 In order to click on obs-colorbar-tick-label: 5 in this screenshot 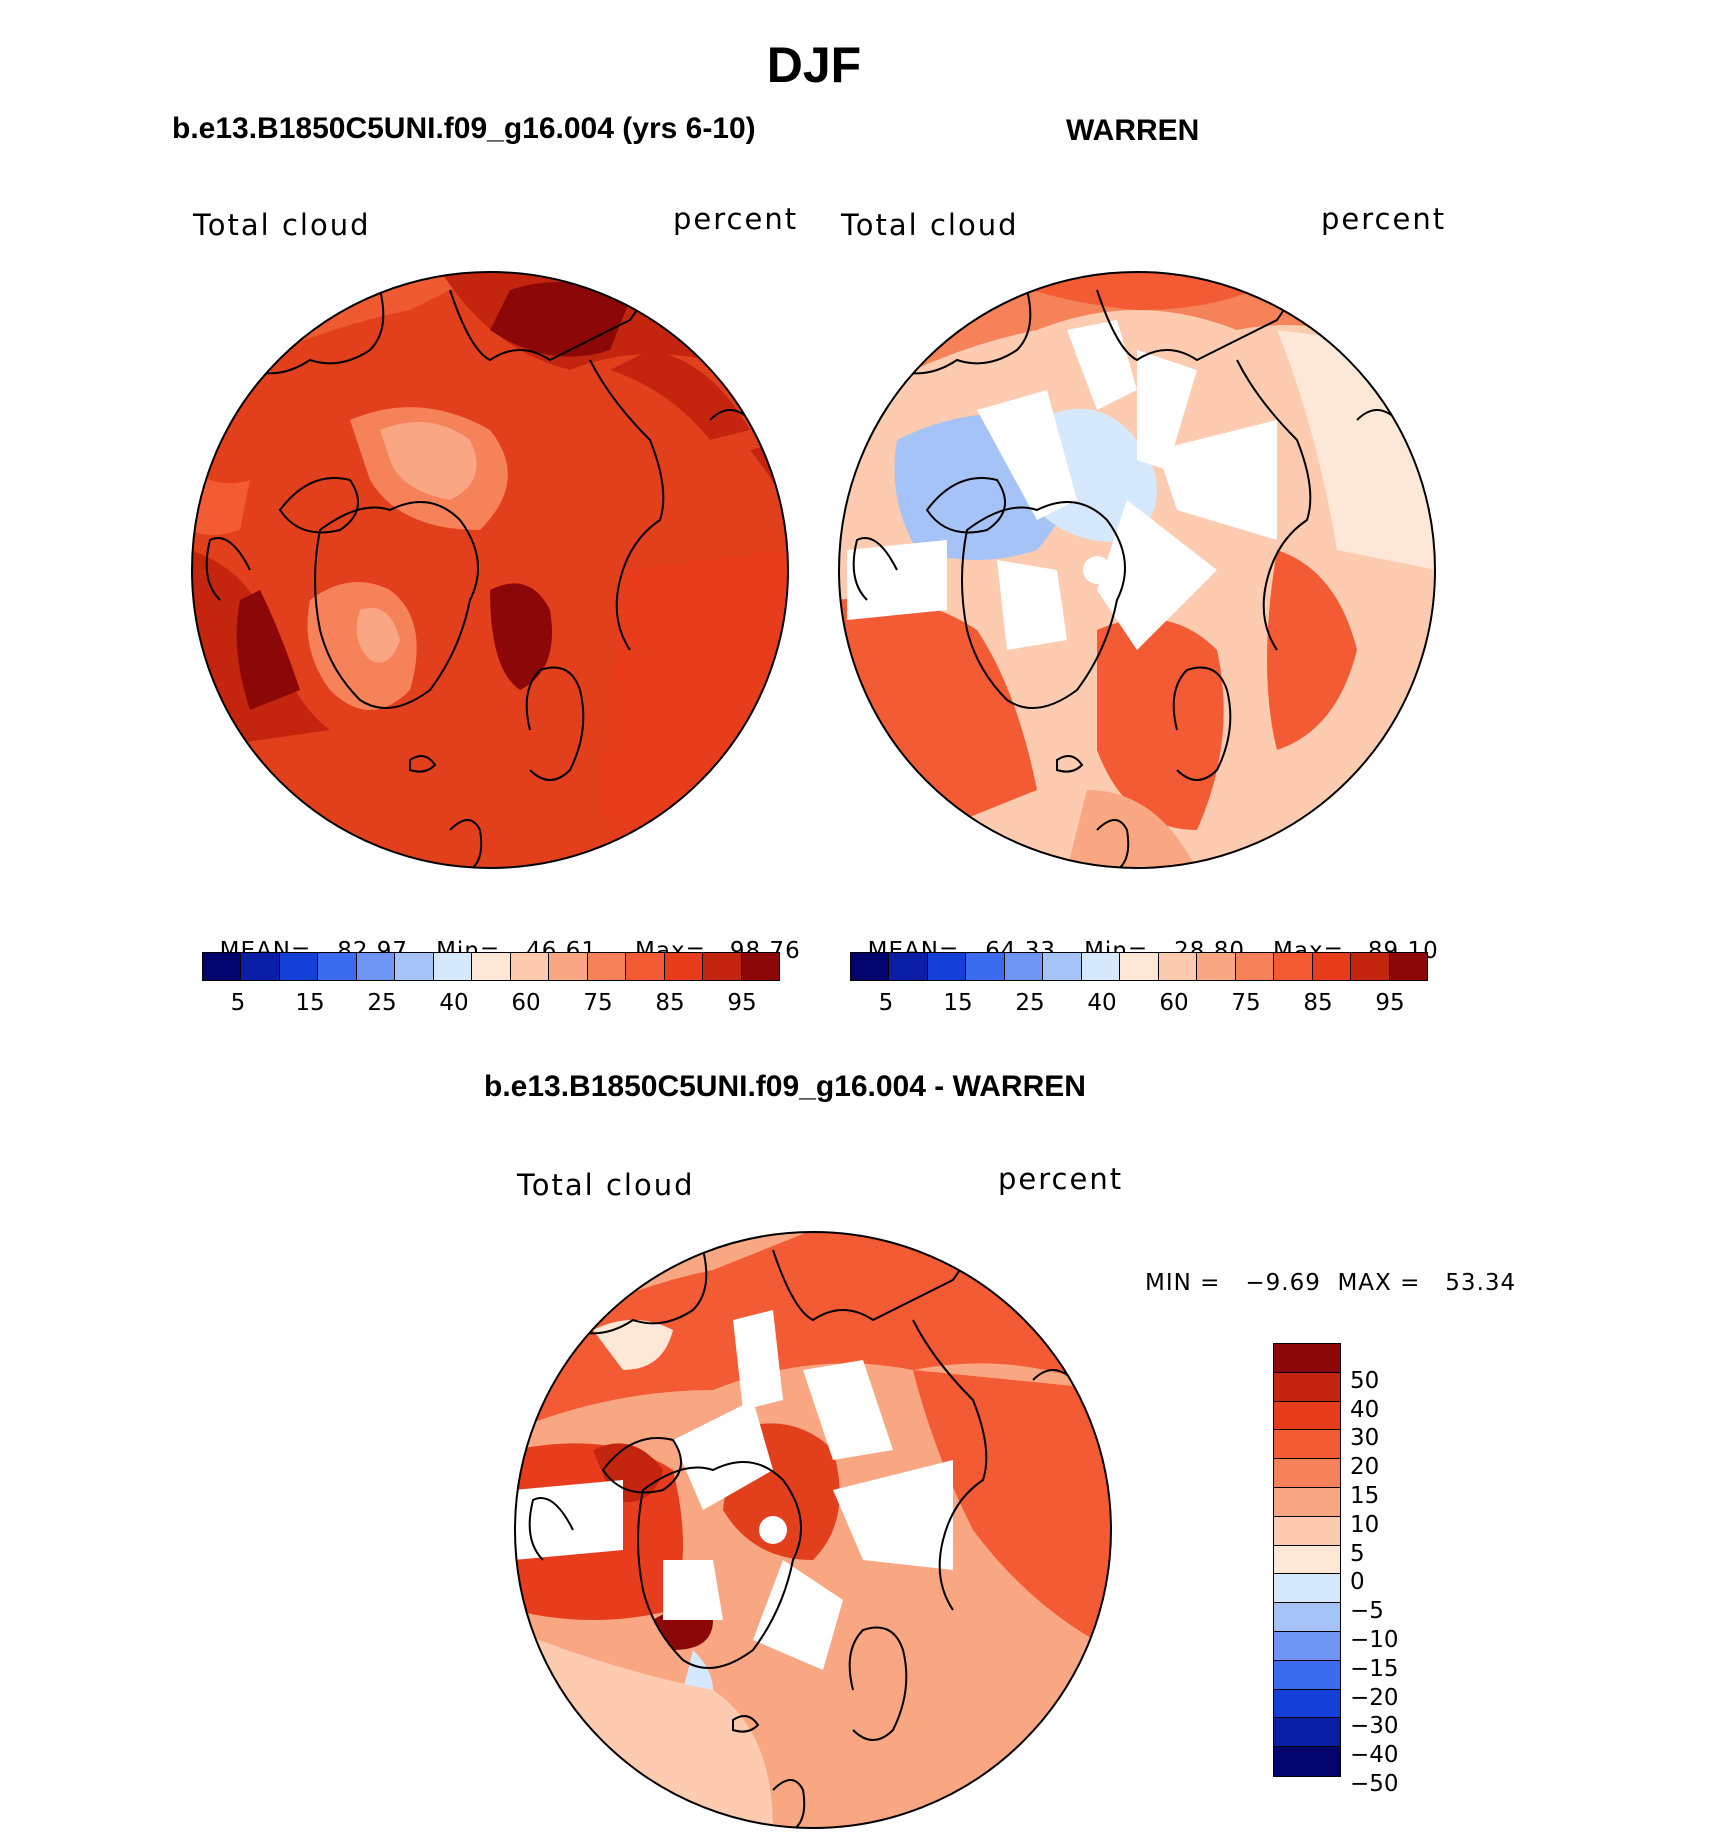, I will do `click(886, 1003)`.